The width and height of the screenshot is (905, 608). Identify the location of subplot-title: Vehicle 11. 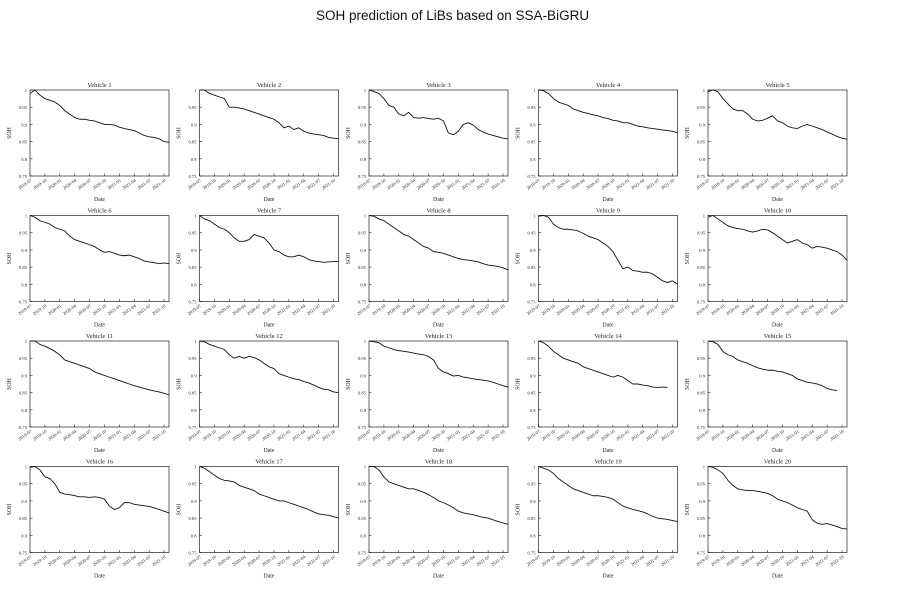
(99, 336).